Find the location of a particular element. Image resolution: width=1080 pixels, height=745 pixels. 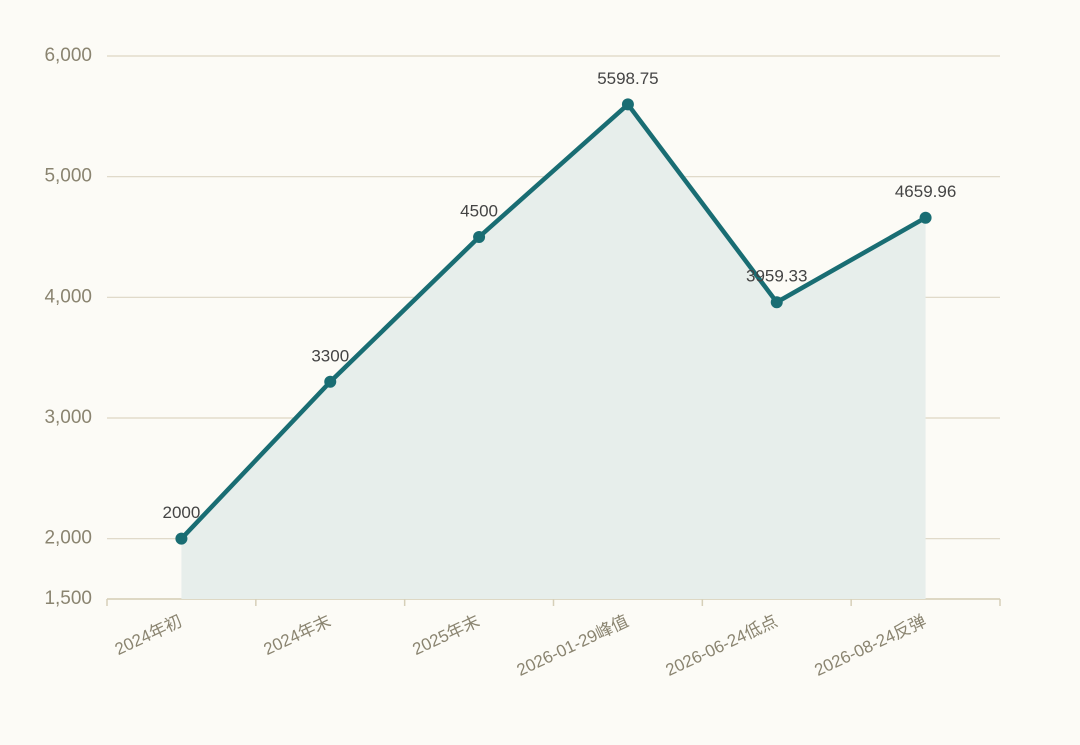

value-label: 4659.96 is located at coordinates (925, 191).